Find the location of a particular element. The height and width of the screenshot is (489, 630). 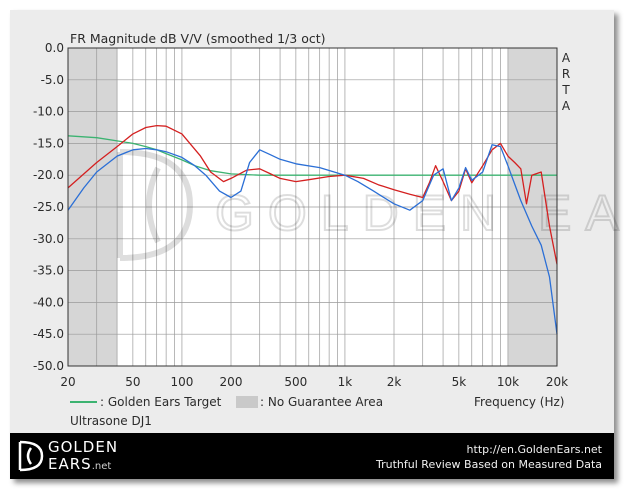

x-tick-label: 100 is located at coordinates (181, 382).